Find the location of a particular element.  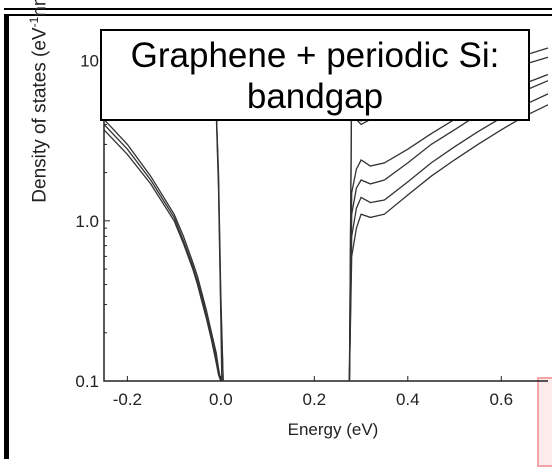

x-tick-label: 0.6 is located at coordinates (501, 399).